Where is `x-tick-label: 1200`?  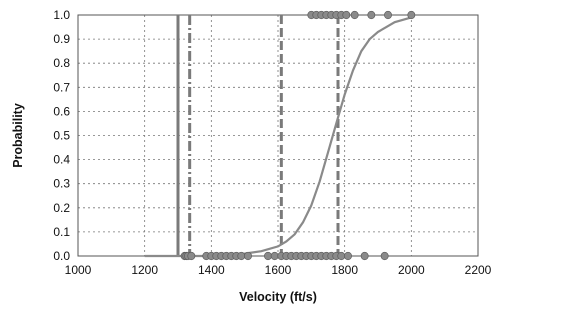
x-tick-label: 1200 is located at coordinates (144, 270).